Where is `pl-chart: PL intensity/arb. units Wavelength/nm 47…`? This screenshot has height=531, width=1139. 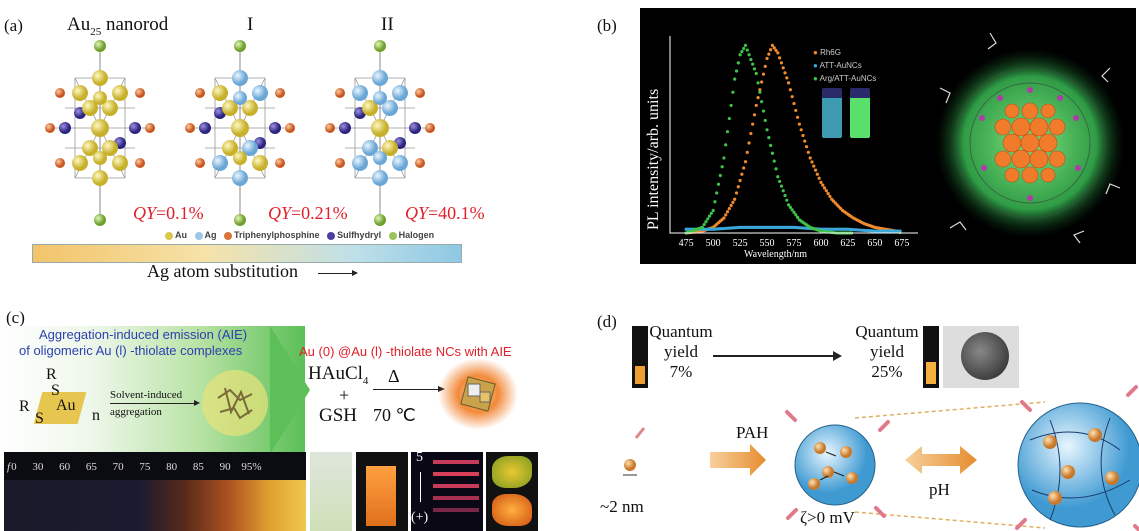 pl-chart: PL intensity/arb. units Wavelength/nm 47… is located at coordinates (781, 148).